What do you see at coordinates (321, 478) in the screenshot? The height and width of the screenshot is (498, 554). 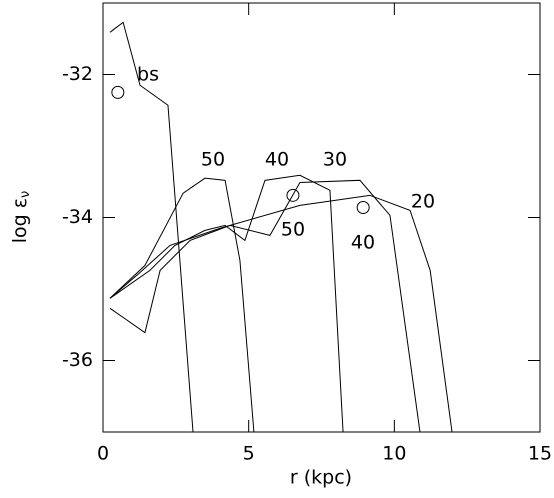 I see `x-axis-title: r (kpc)` at bounding box center [321, 478].